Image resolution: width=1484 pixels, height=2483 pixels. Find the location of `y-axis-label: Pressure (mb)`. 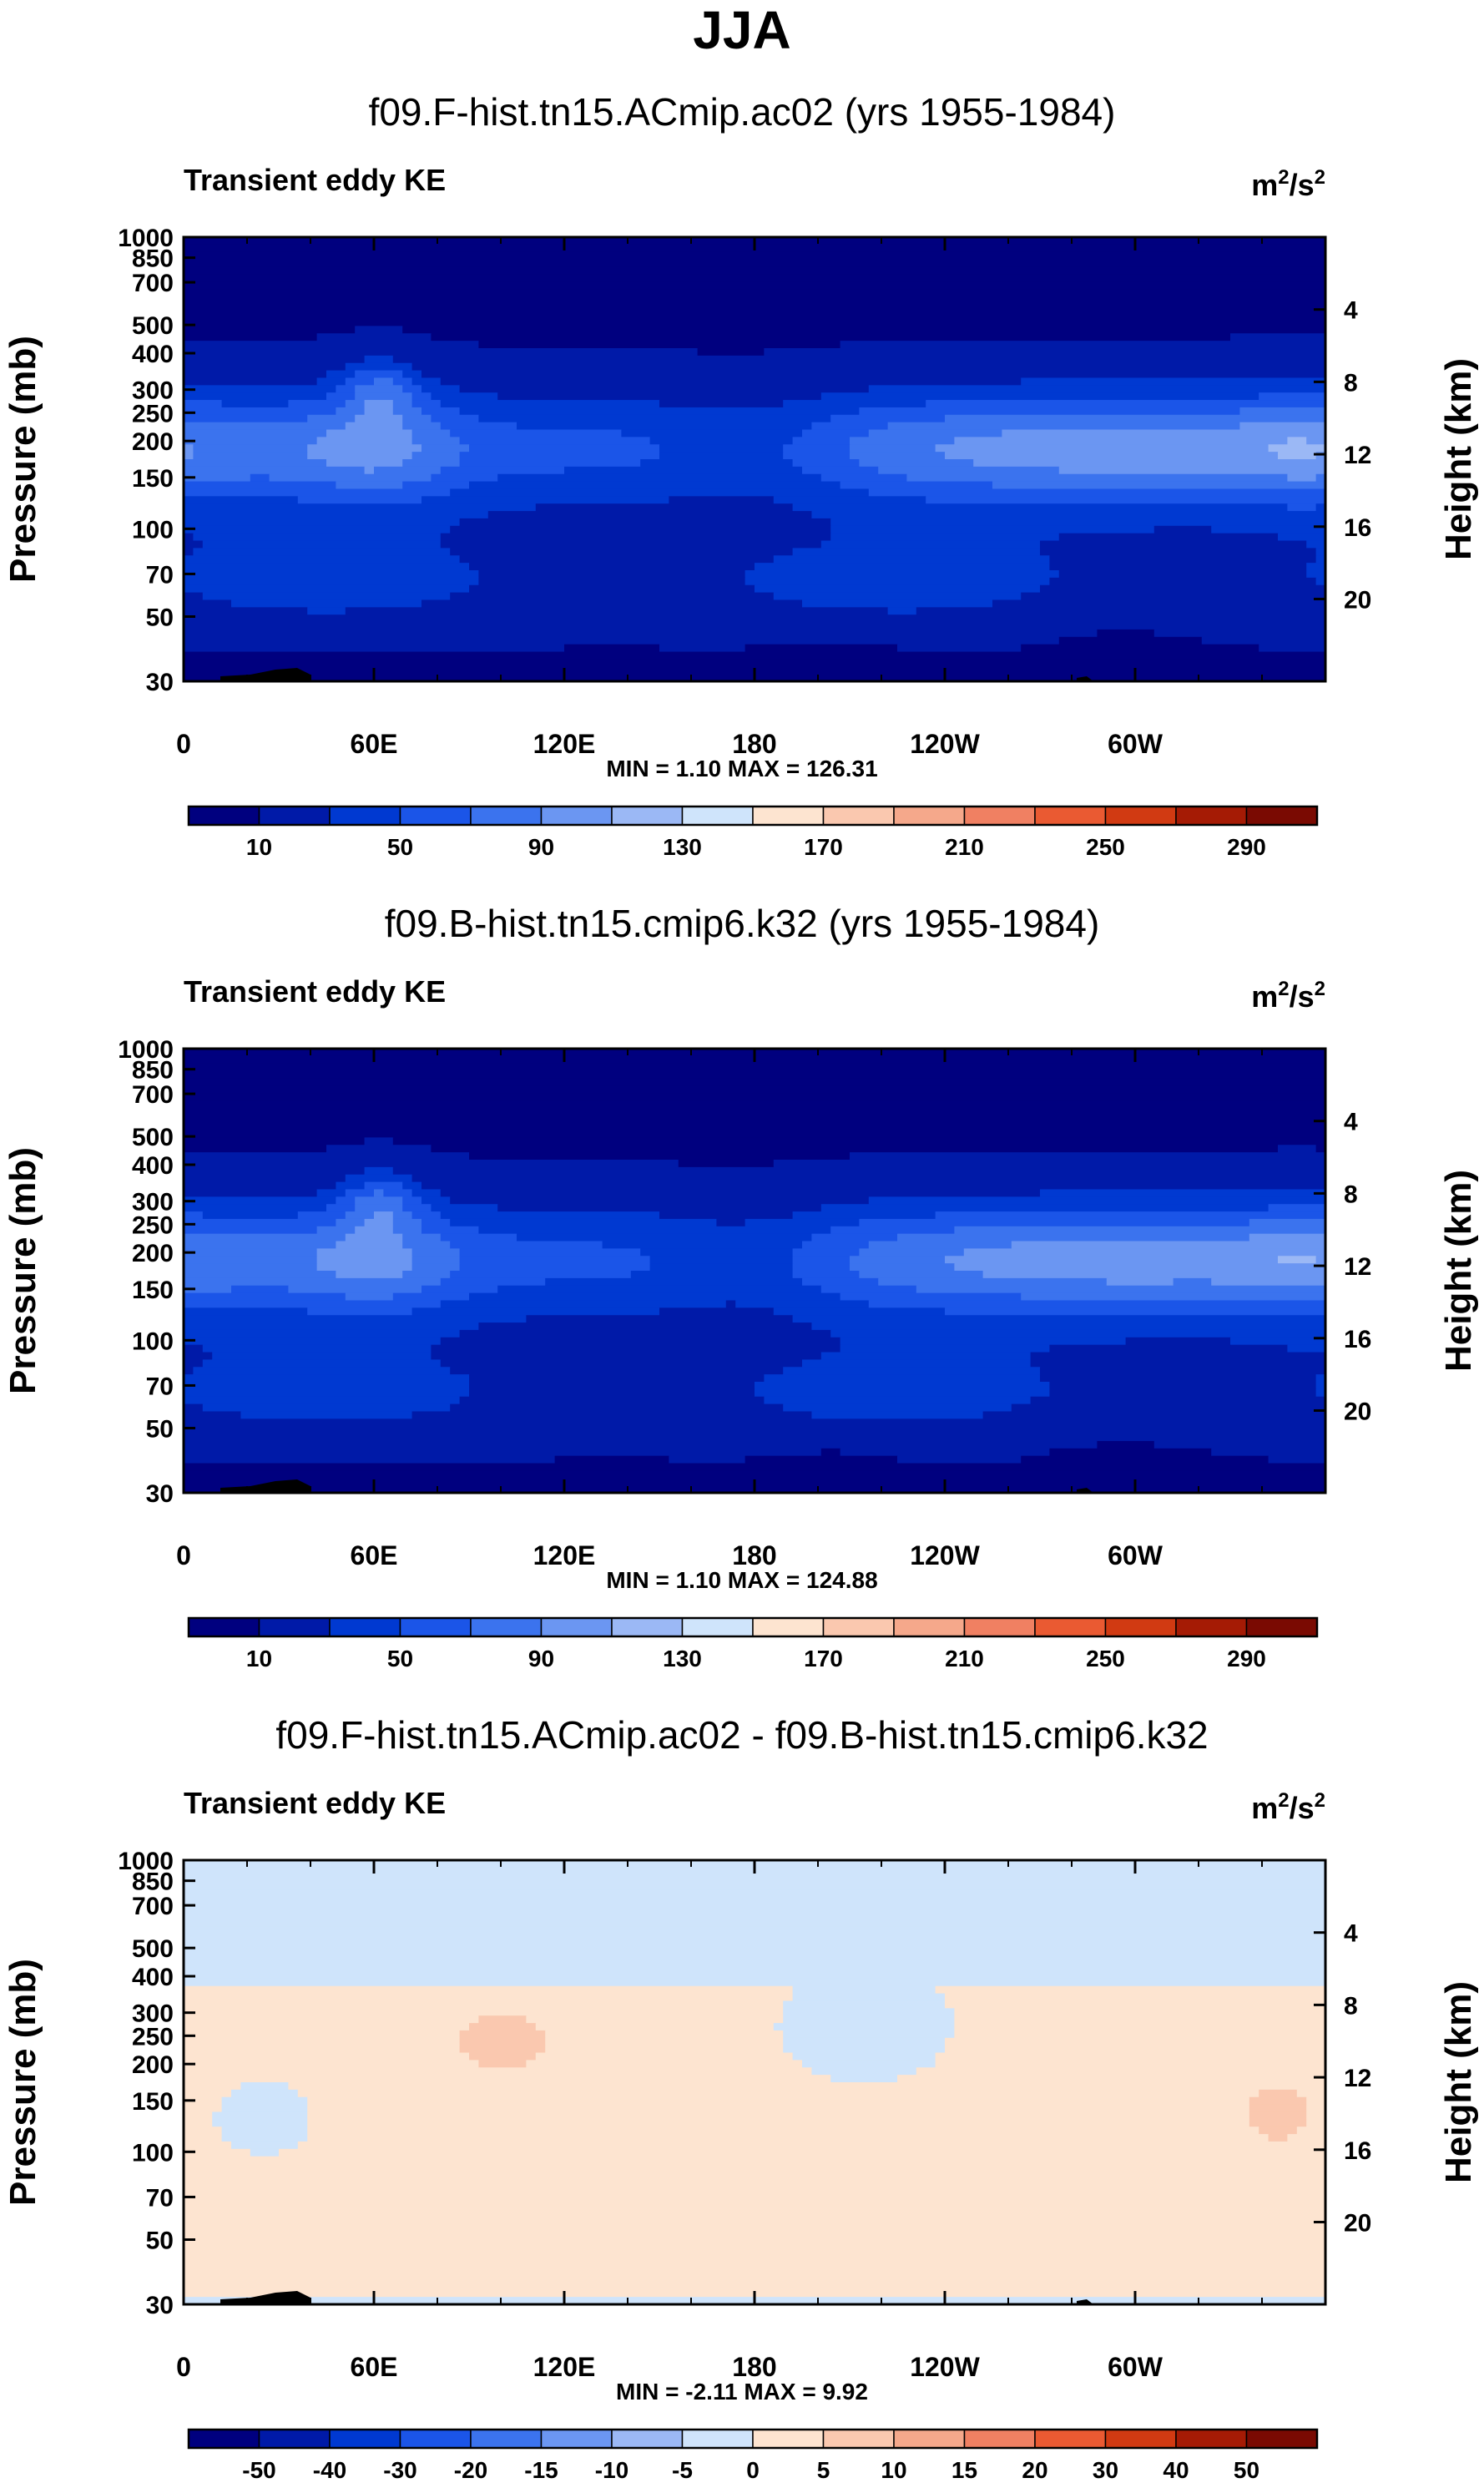

y-axis-label: Pressure (mb) is located at coordinates (23, 2082).